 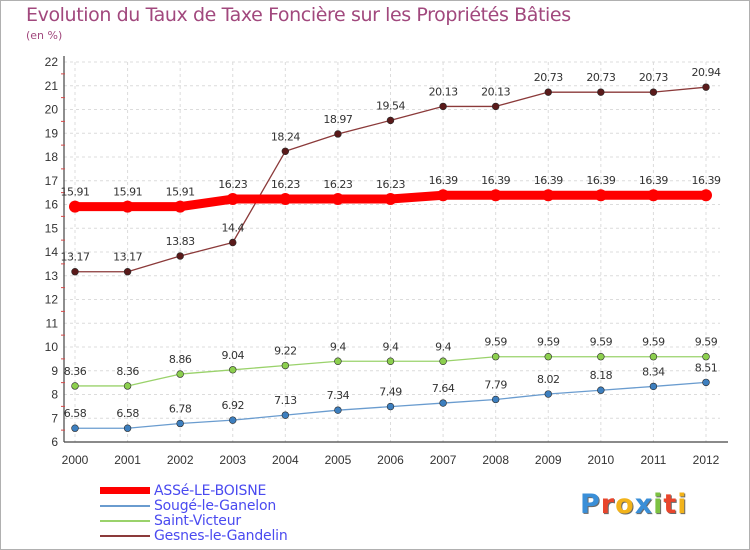 I want to click on legend-label-asse-le-boisne: ASSé-LE-BOISNE, so click(x=210, y=491).